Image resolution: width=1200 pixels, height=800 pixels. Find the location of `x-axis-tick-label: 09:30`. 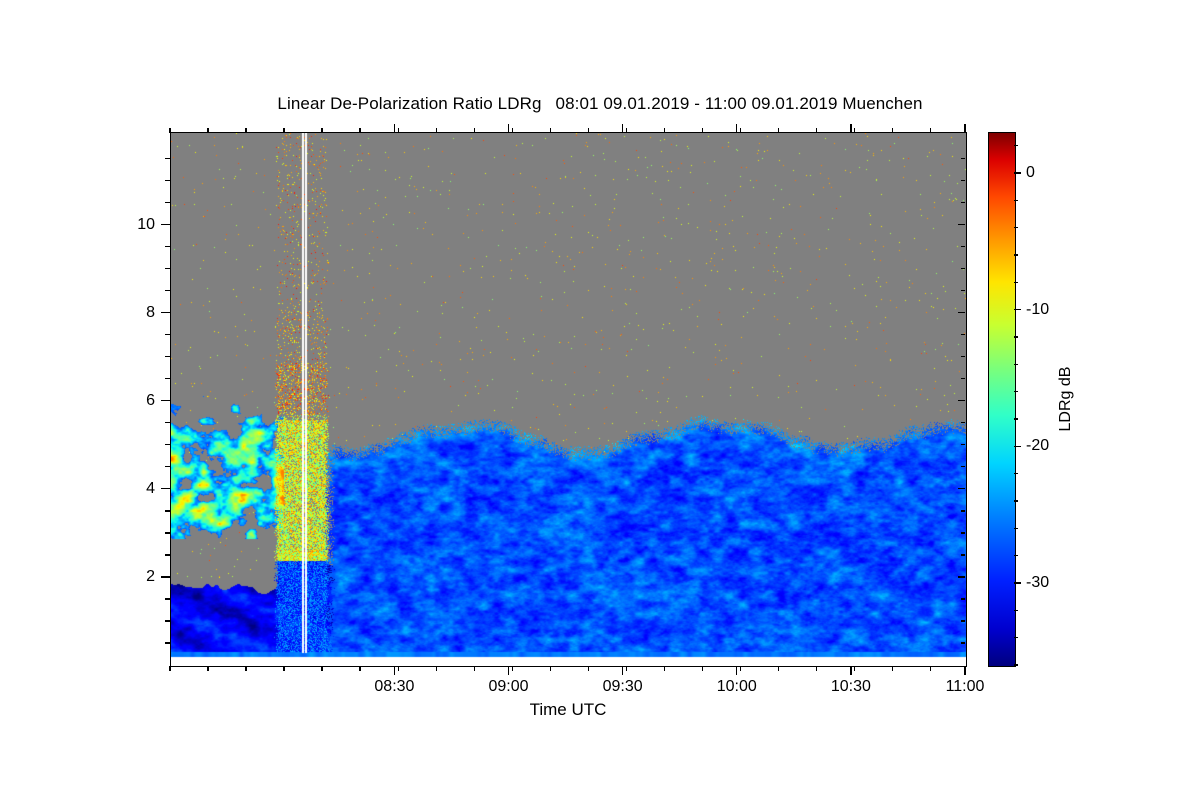

x-axis-tick-label: 09:30 is located at coordinates (622, 686).